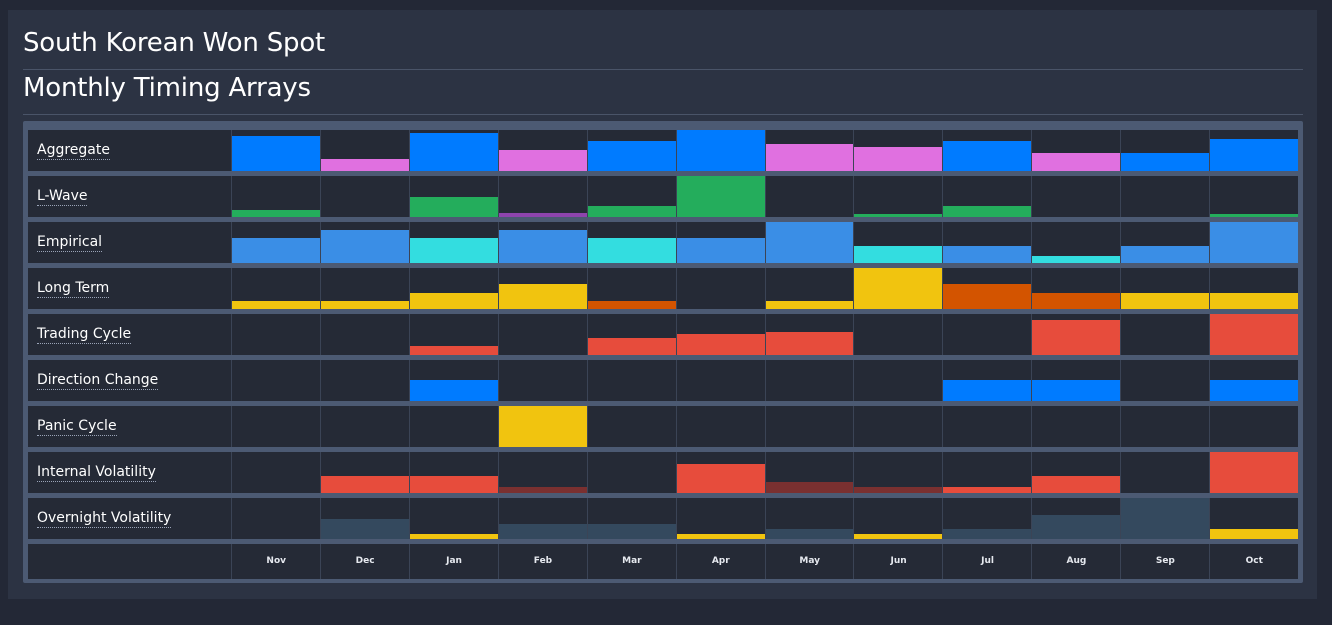 This screenshot has height=625, width=1332. Describe the element at coordinates (542, 150) in the screenshot. I see `cell-aggregate-feb` at that location.